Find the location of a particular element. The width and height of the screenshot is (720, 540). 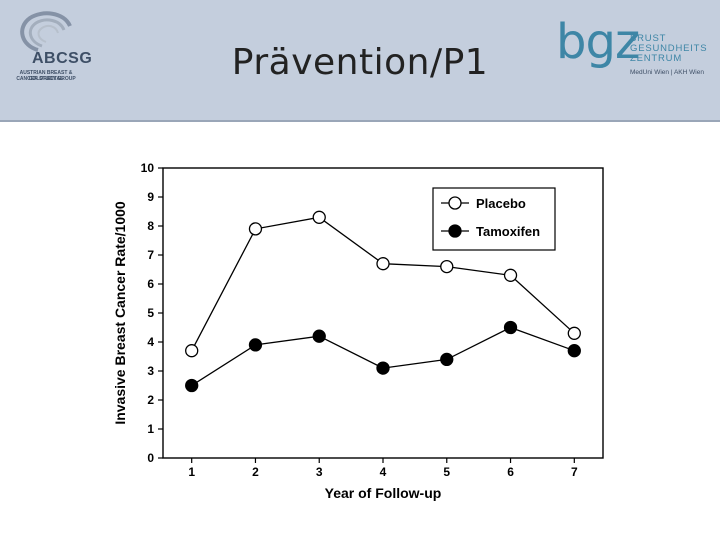

bgz-logo-mark: bgz is located at coordinates (598, 42).